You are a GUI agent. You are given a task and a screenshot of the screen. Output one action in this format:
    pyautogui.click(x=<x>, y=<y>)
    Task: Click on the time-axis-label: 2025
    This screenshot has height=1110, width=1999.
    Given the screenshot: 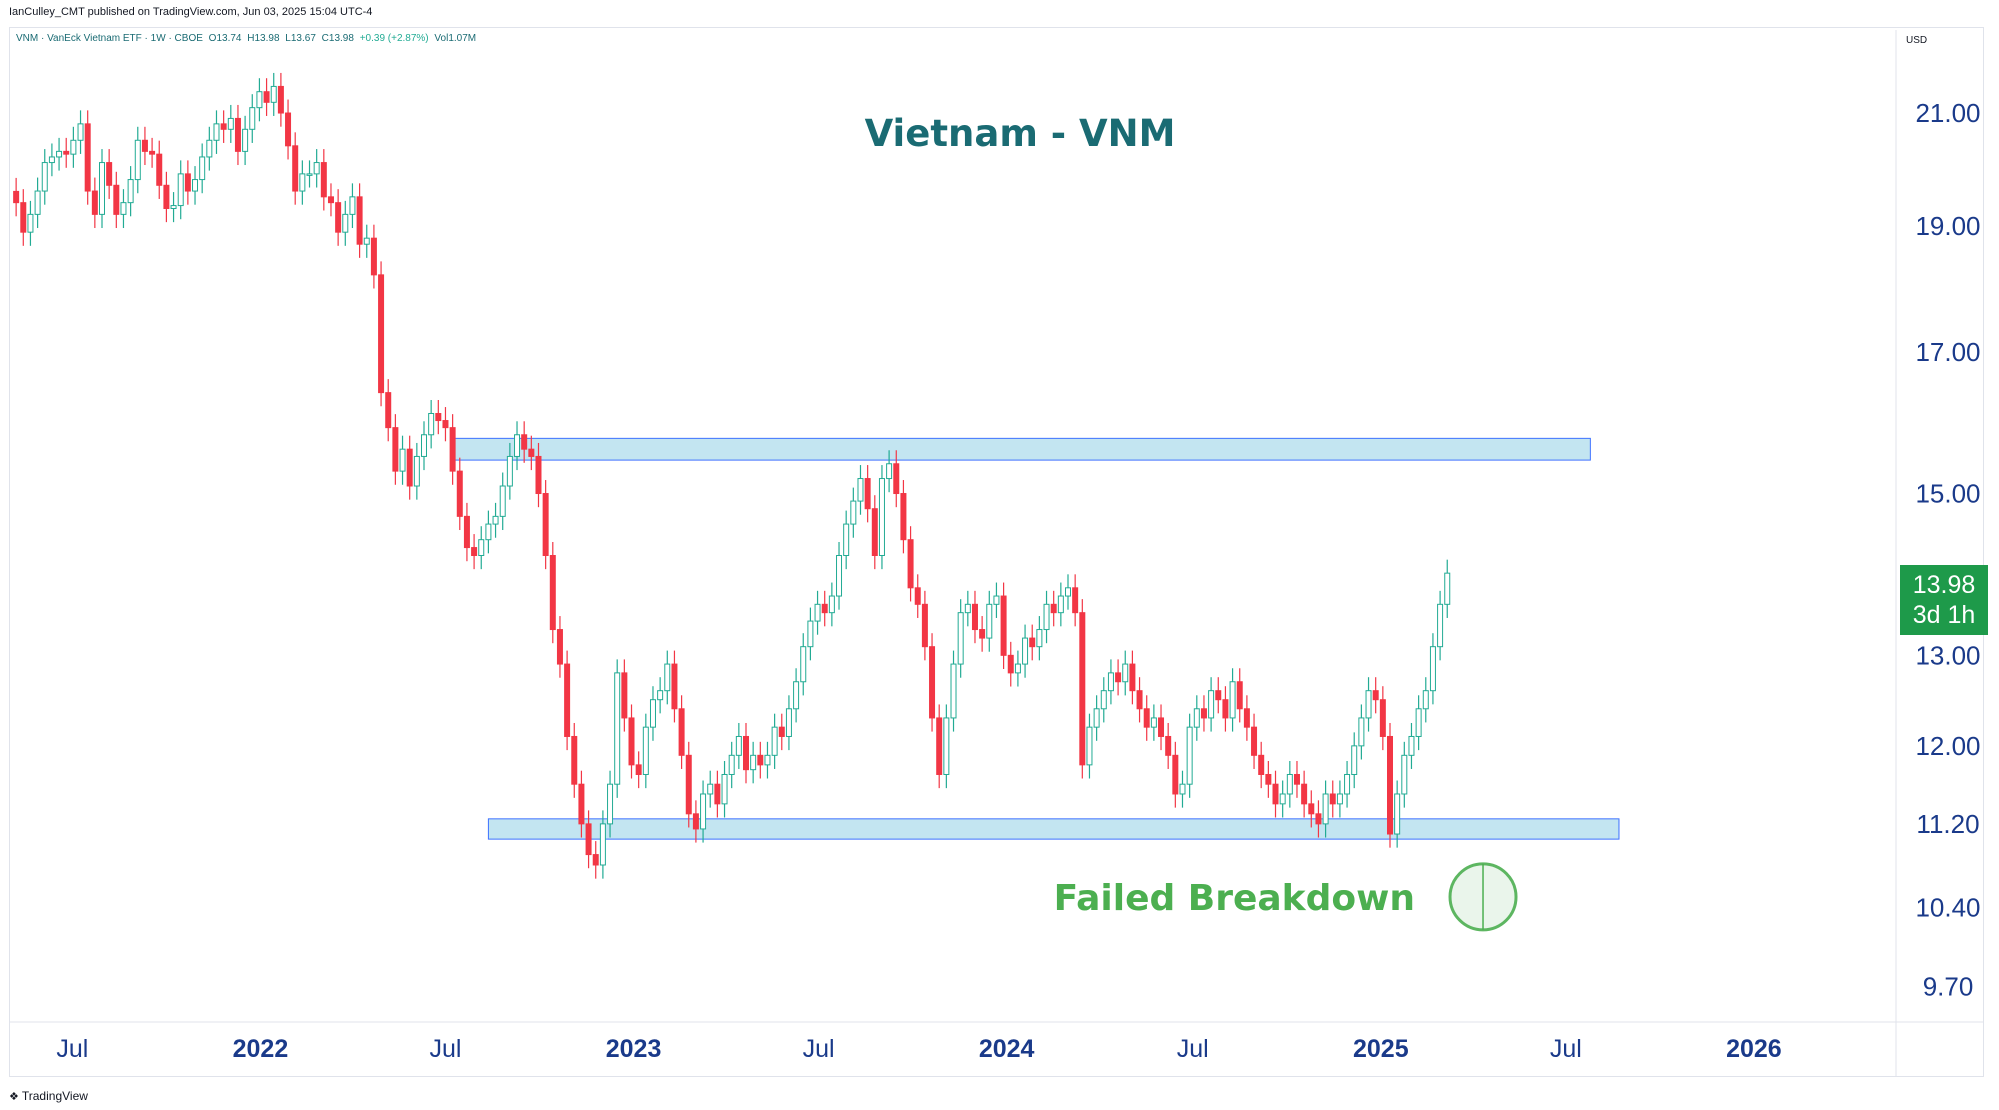 What is the action you would take?
    pyautogui.click(x=1381, y=1049)
    